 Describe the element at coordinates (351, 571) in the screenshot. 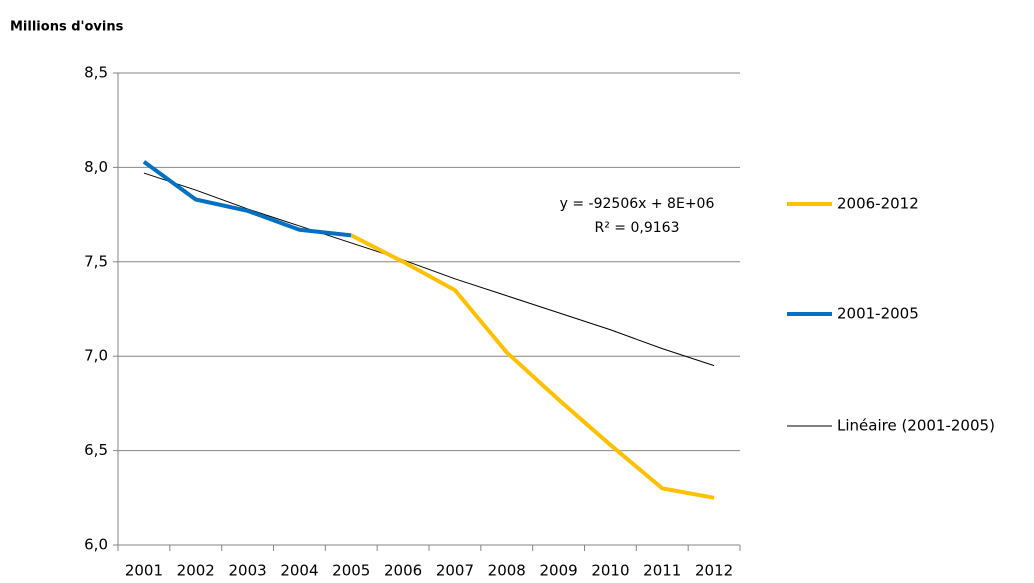

I see `x-tick-label: 2005` at that location.